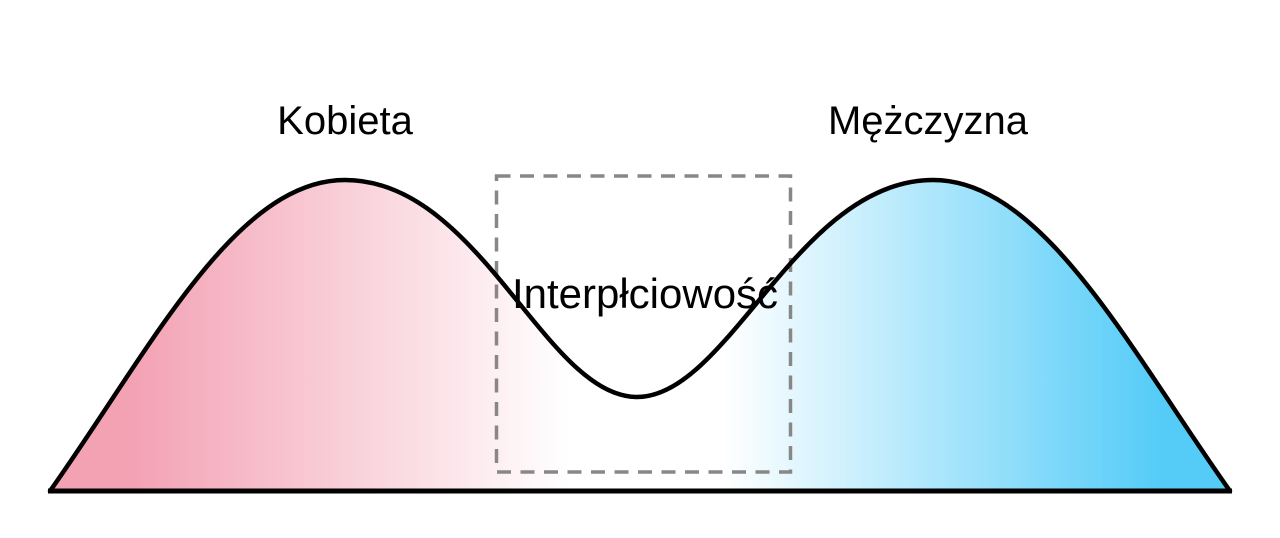  Describe the element at coordinates (643, 324) in the screenshot. I see `intersex-dashed-box` at that location.